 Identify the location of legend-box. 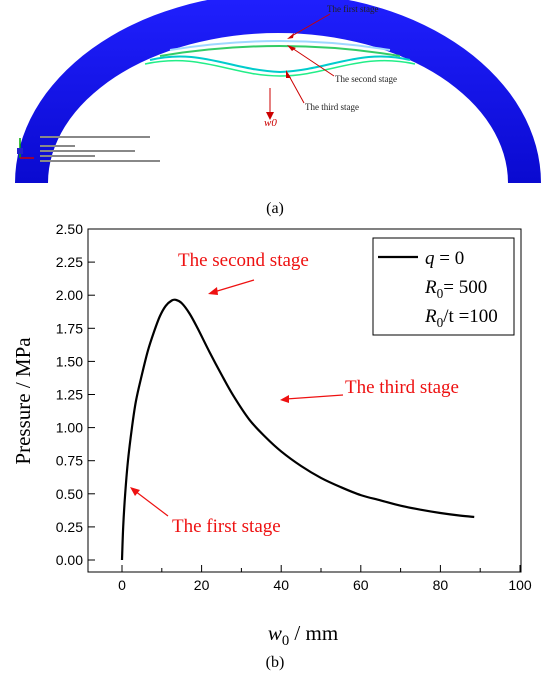
(443, 286).